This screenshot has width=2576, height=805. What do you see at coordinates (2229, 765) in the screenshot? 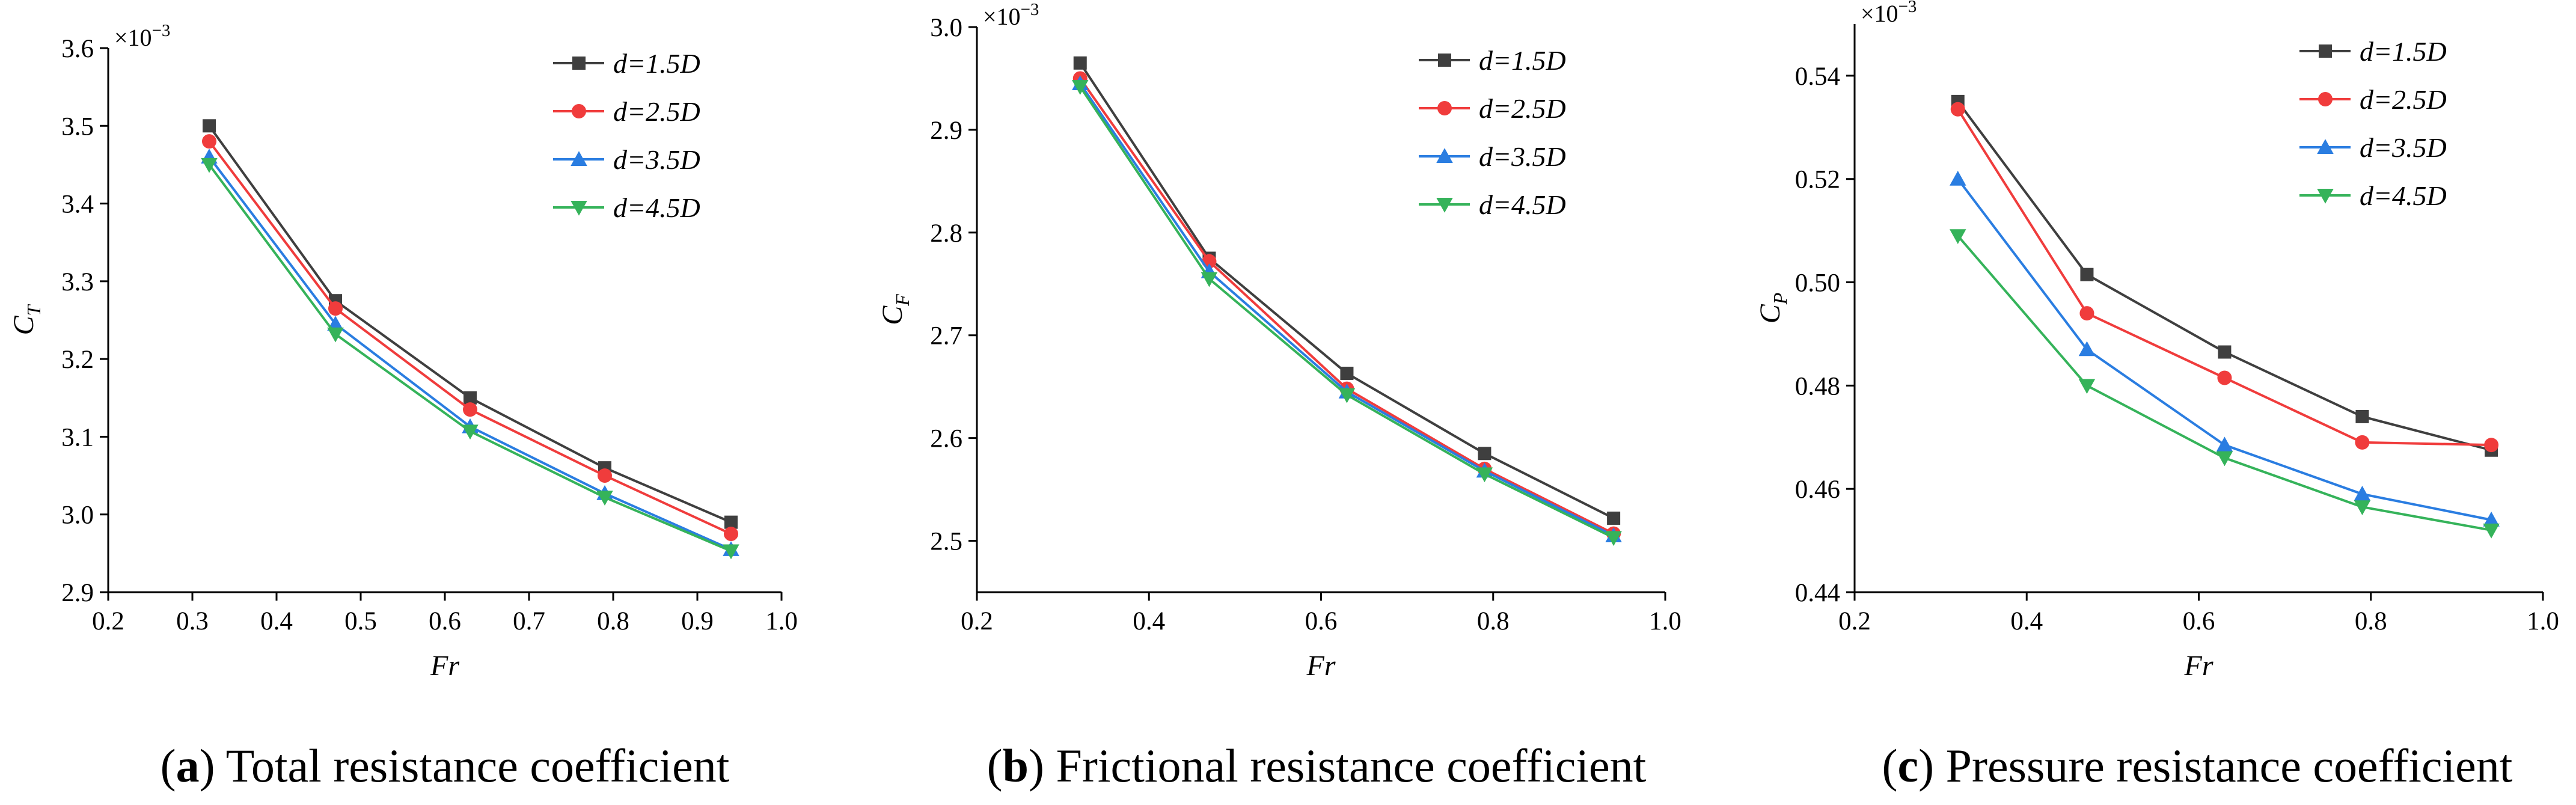
I see `caption-text: Pressure resistance coefficient` at bounding box center [2229, 765].